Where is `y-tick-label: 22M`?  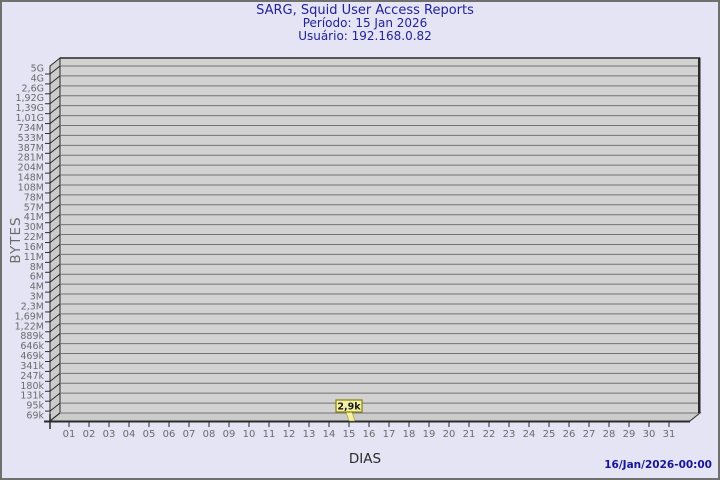
y-tick-label: 22M is located at coordinates (34, 237).